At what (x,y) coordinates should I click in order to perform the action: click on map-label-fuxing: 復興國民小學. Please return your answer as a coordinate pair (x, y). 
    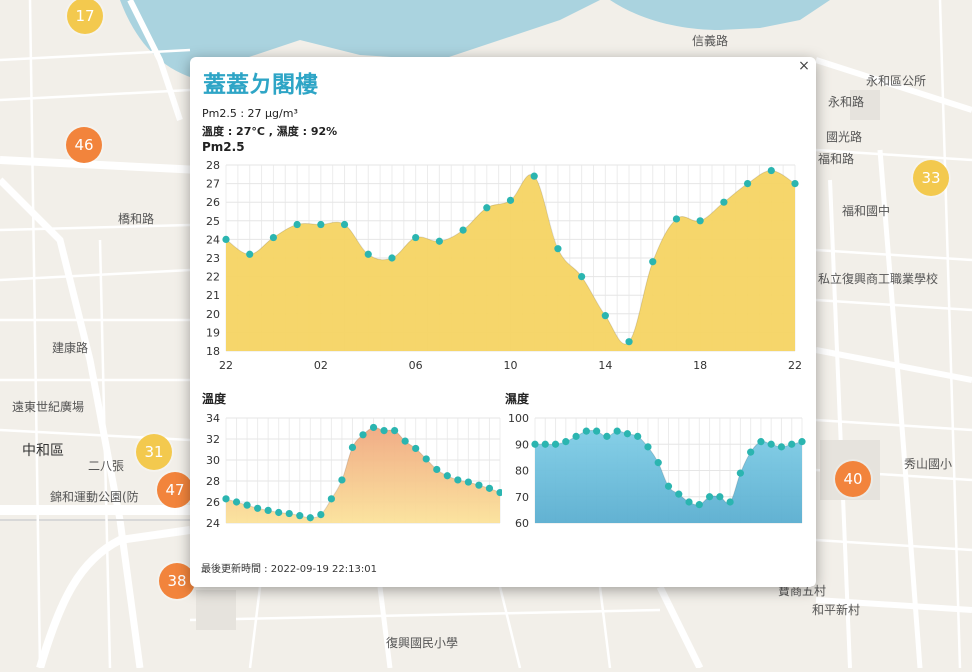
    Looking at the image, I should click on (422, 643).